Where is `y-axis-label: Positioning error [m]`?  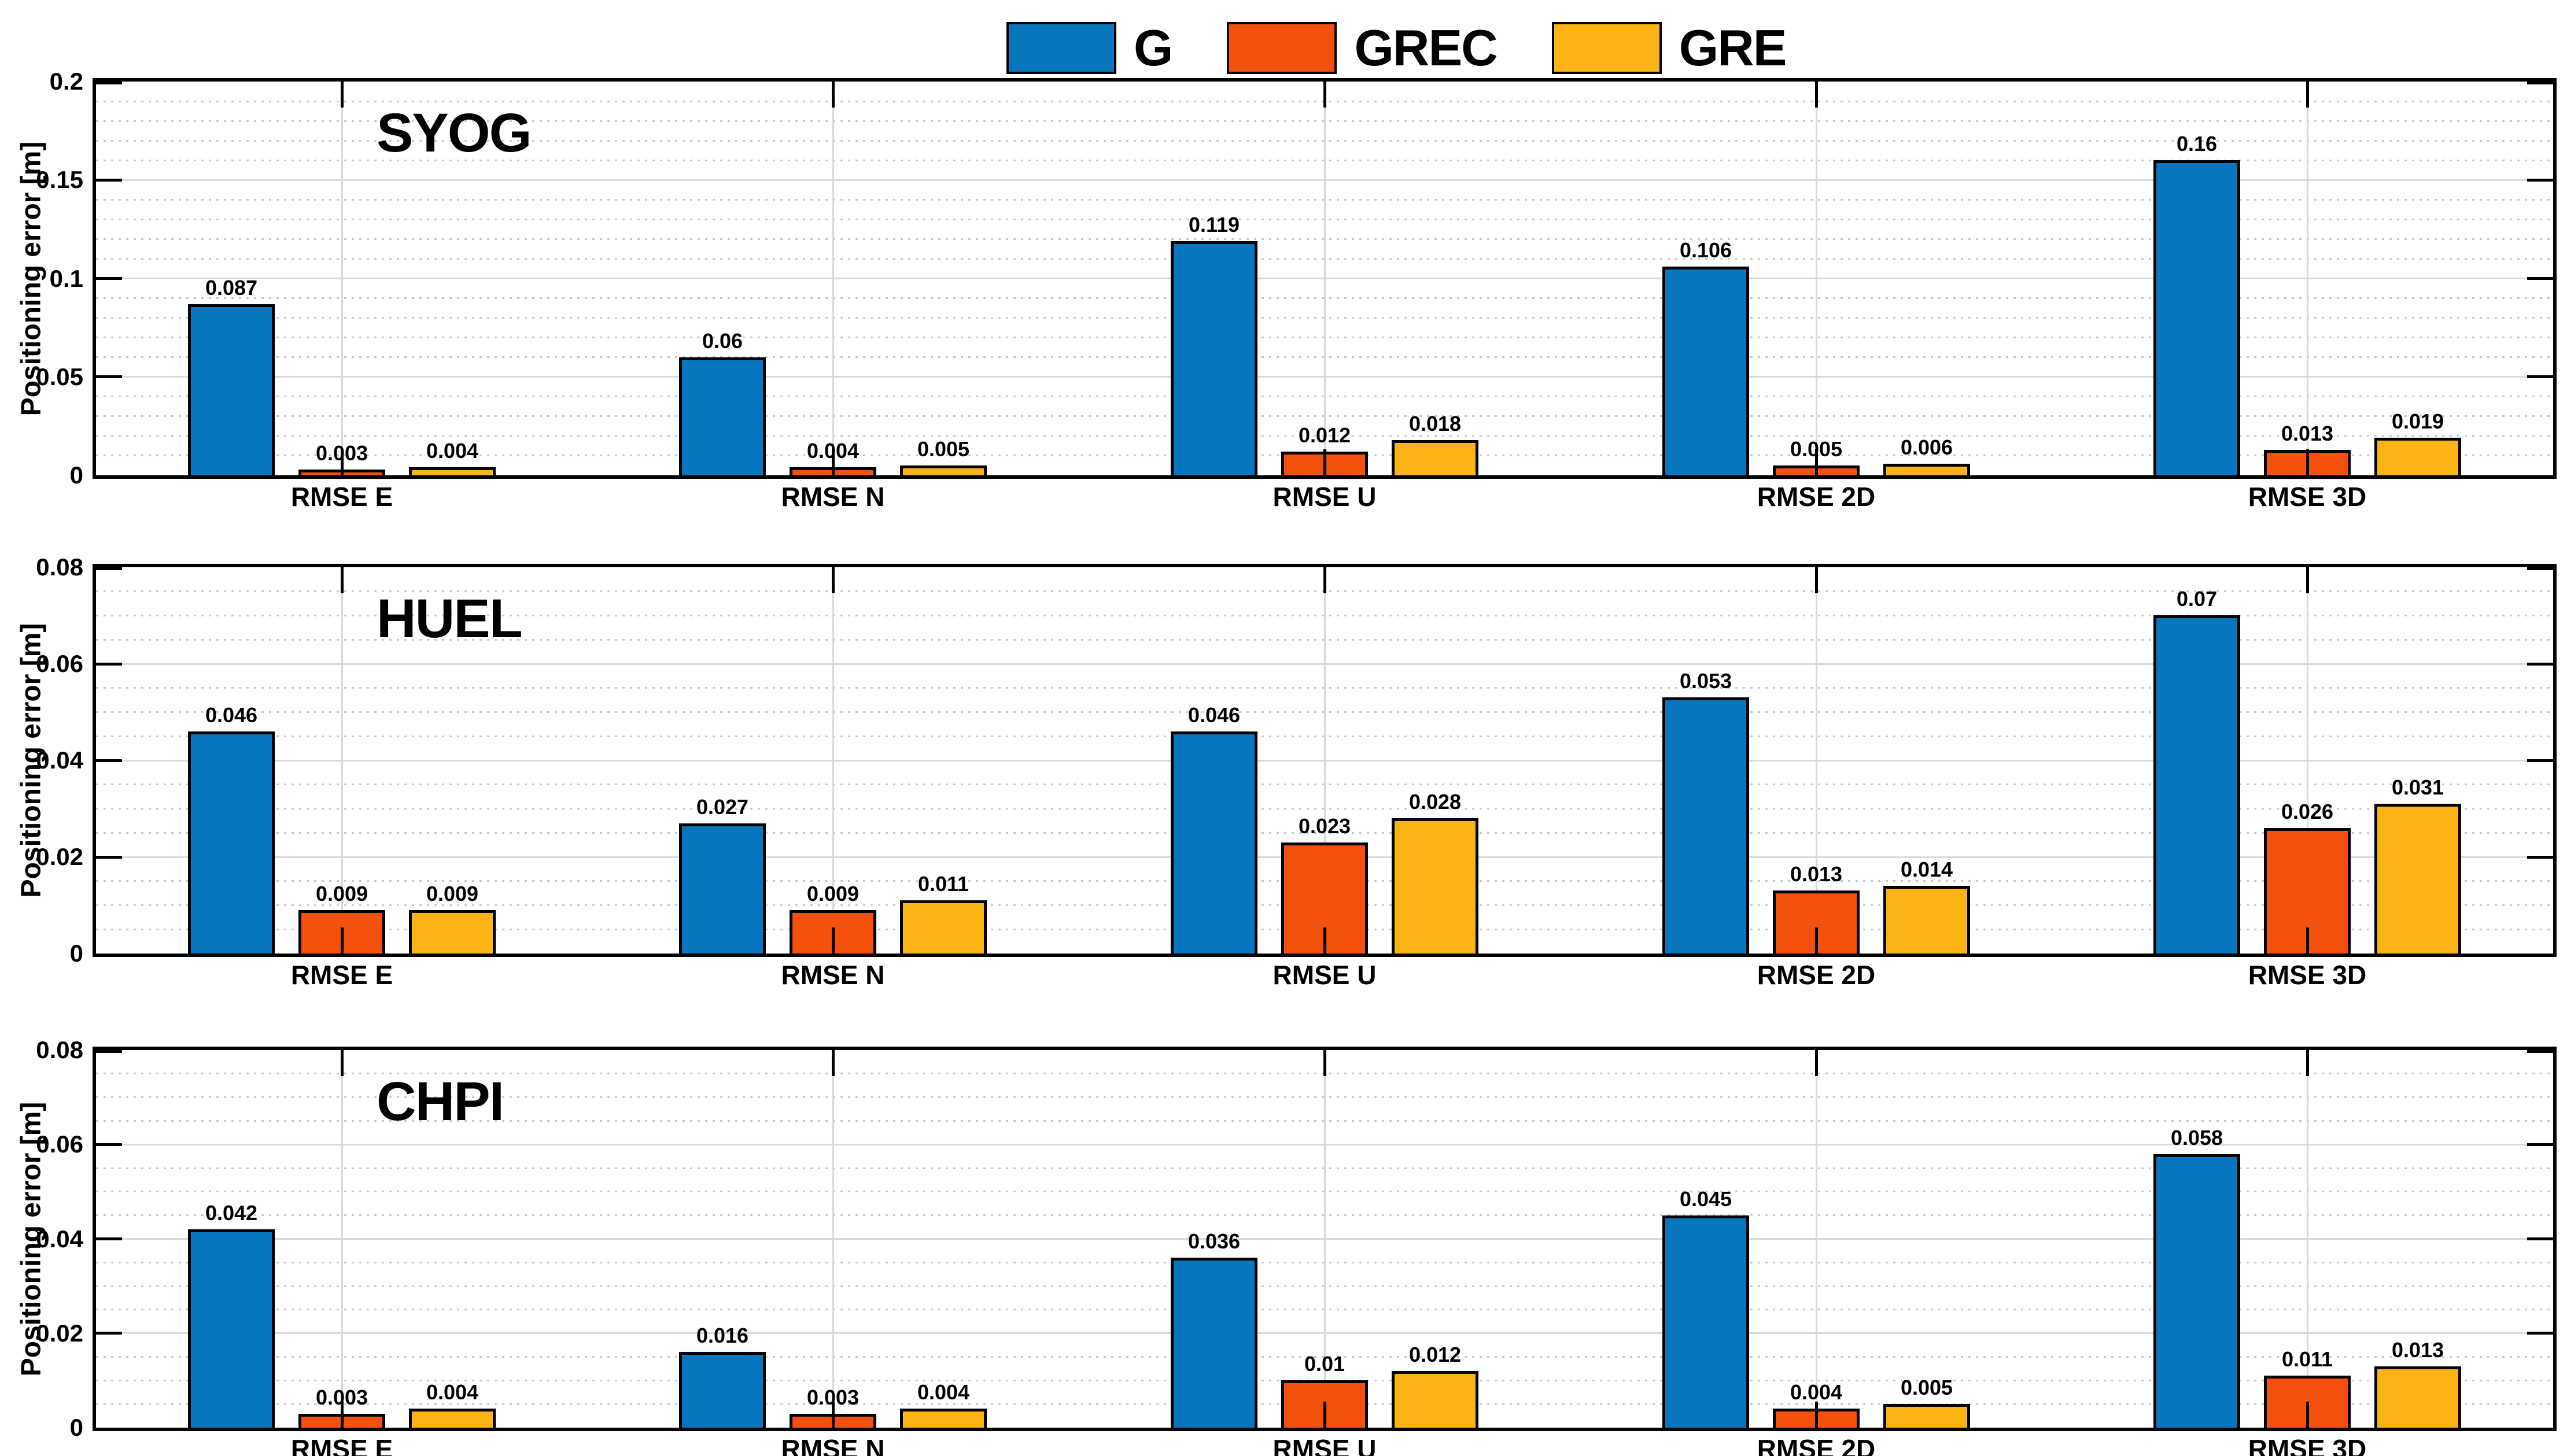 y-axis-label: Positioning error [m] is located at coordinates (31, 1239).